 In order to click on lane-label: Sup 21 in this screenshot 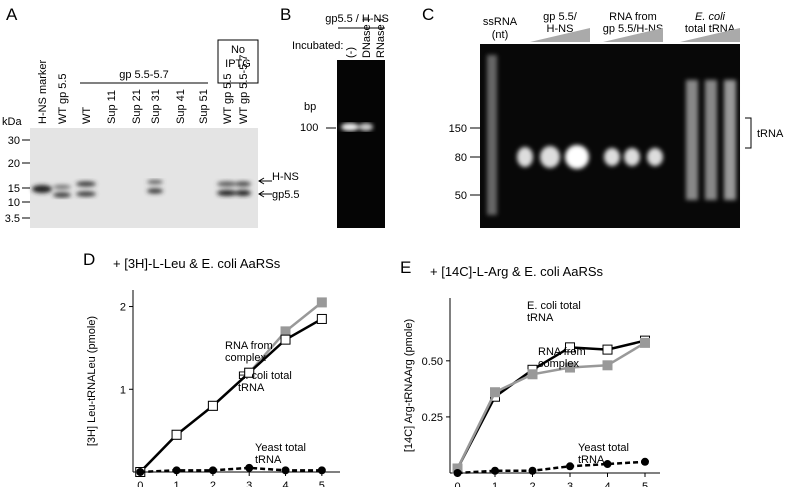, I will do `click(137, 106)`.